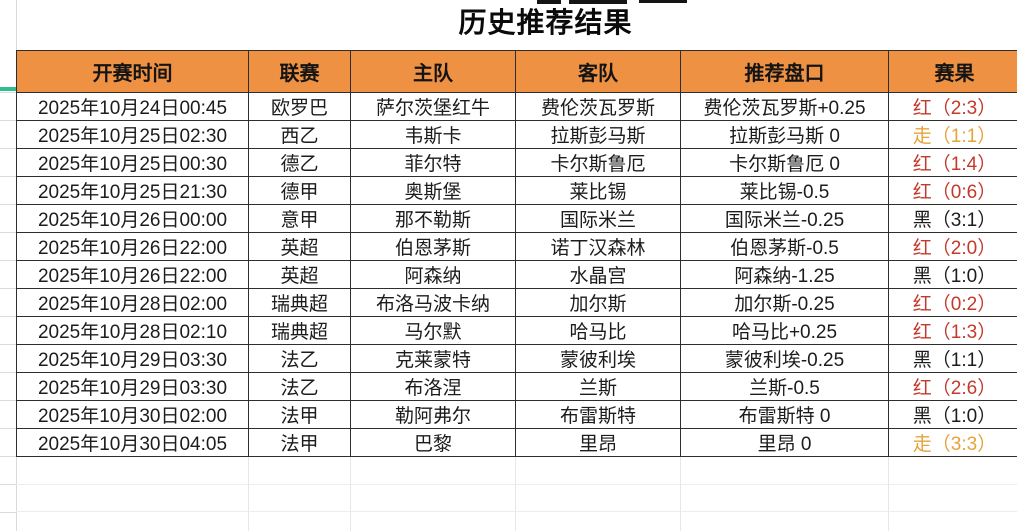  Describe the element at coordinates (299, 218) in the screenshot. I see `league-cell: 意甲` at that location.